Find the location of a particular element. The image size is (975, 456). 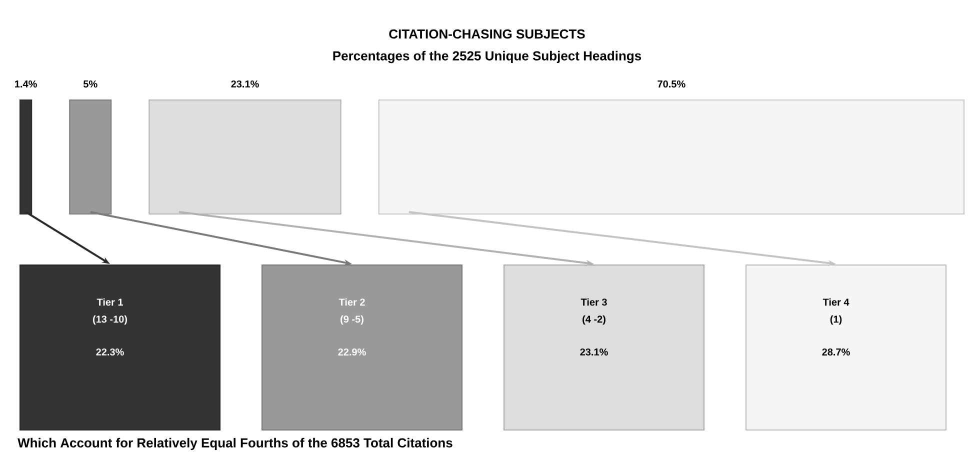

data-label: 70.5% is located at coordinates (672, 84).